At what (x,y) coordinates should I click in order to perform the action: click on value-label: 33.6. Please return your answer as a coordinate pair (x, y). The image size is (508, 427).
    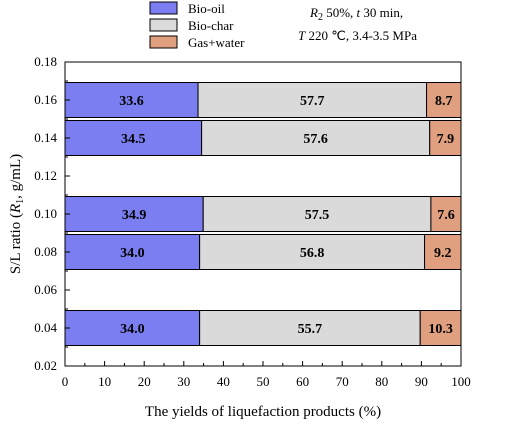
    Looking at the image, I should click on (131, 101).